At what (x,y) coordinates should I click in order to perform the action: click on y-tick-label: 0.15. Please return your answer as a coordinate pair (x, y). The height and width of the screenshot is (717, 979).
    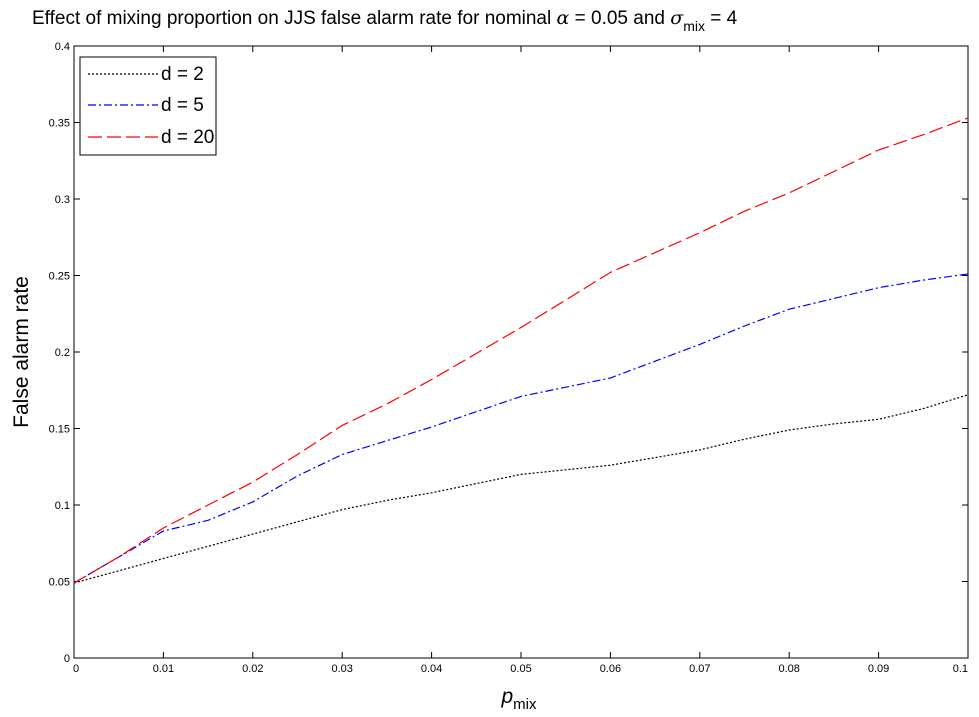
    Looking at the image, I should click on (59, 430).